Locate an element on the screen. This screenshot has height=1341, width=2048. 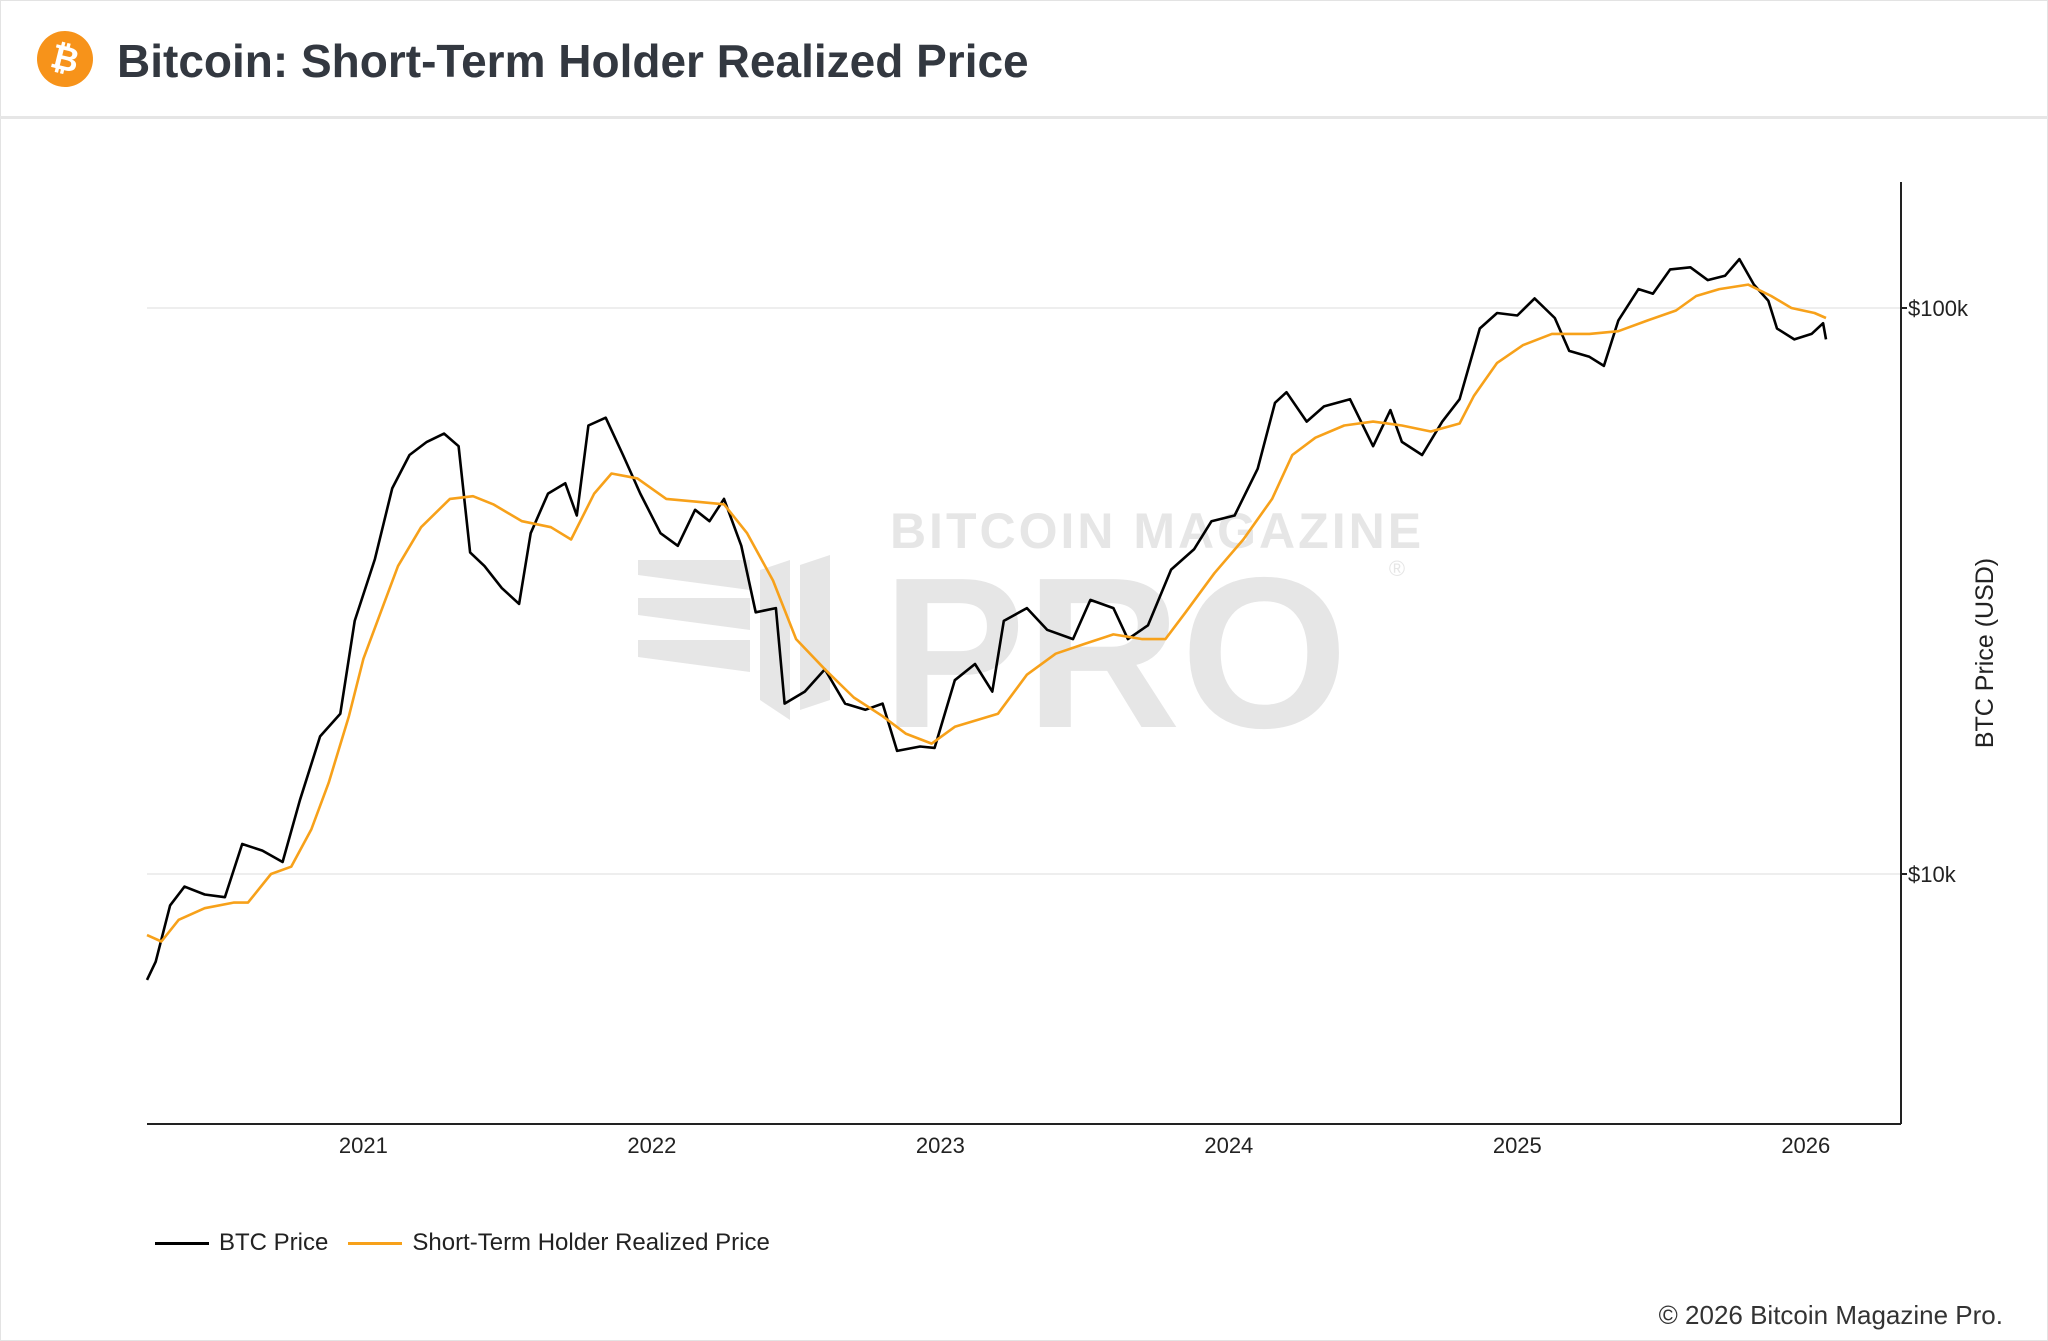
x-tick-label: 2024 is located at coordinates (1228, 1145).